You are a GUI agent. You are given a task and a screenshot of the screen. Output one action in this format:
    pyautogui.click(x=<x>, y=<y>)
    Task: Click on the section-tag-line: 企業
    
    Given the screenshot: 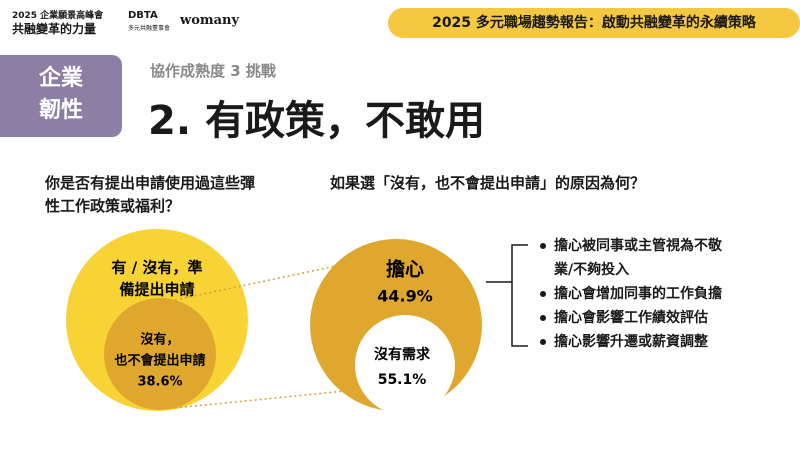 What is the action you would take?
    pyautogui.click(x=60, y=78)
    